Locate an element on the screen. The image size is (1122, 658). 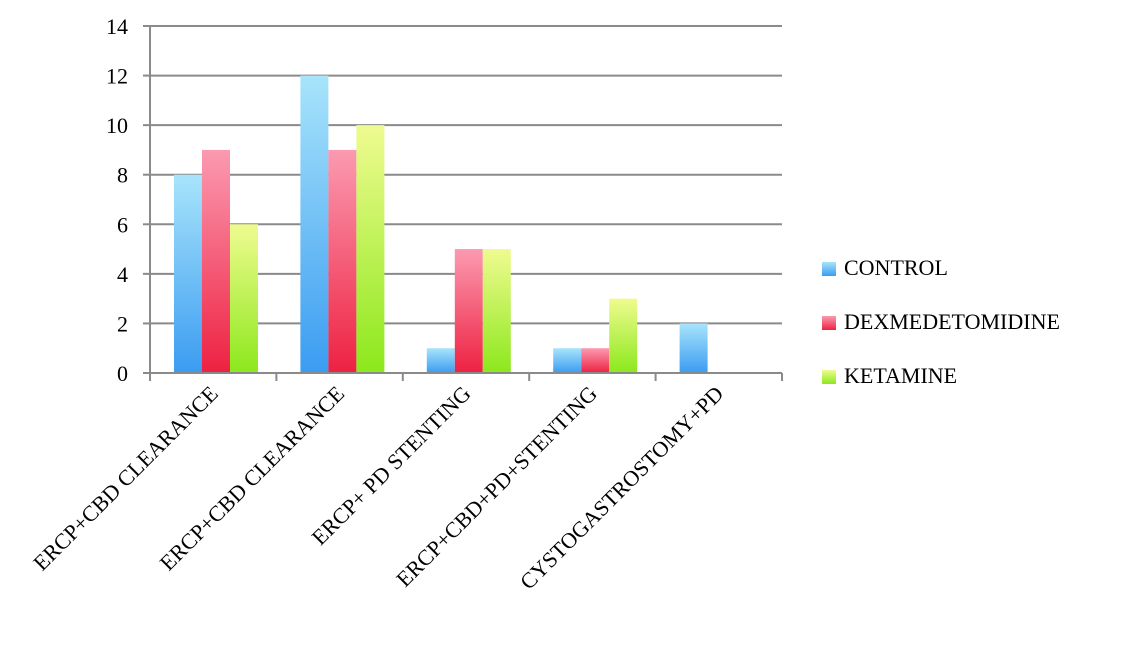
y-tick-label: 6 is located at coordinates (122, 224).